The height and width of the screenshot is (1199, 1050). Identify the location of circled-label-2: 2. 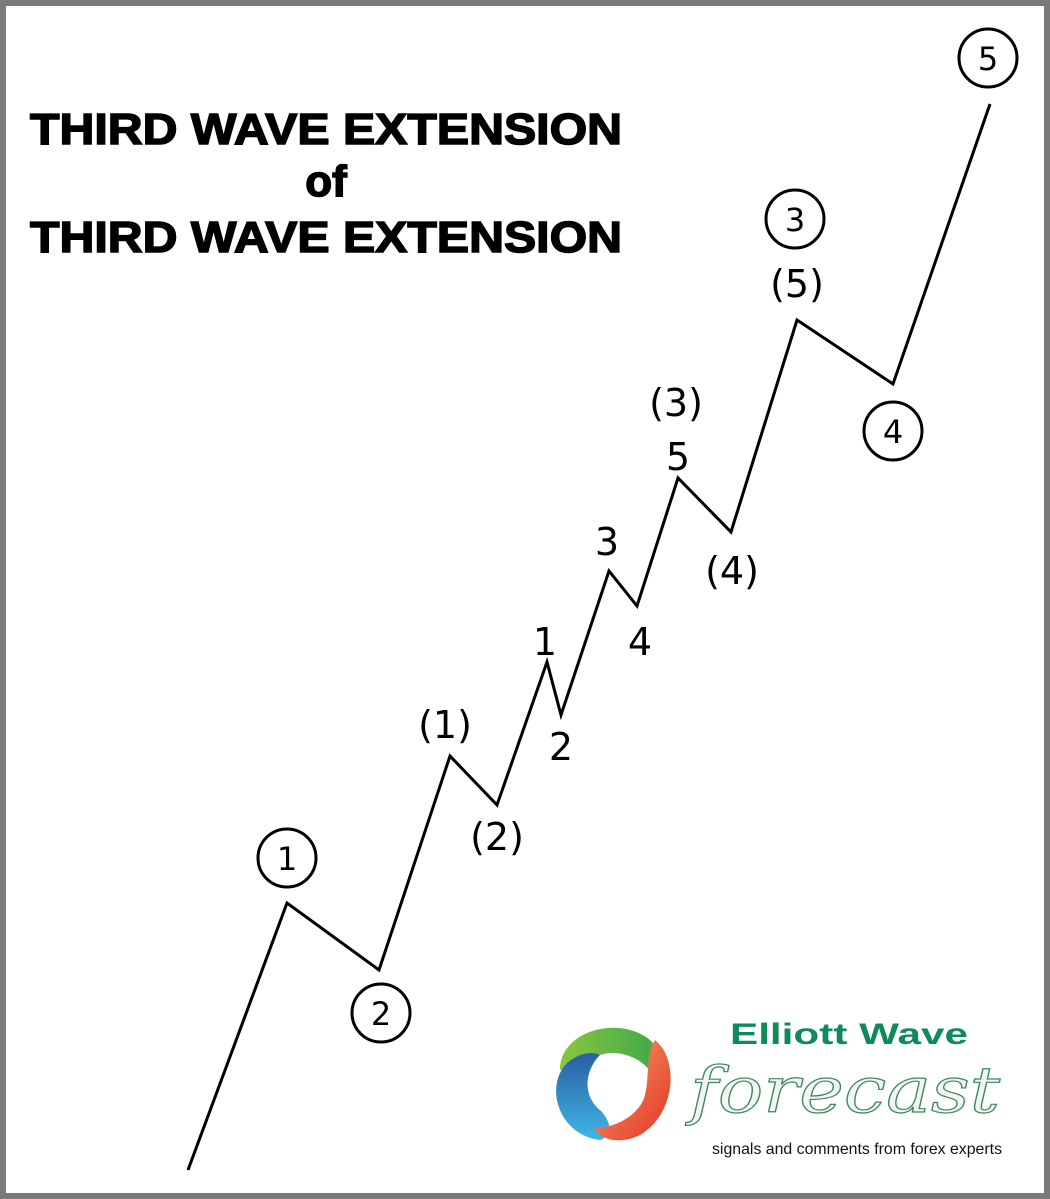
(381, 1013).